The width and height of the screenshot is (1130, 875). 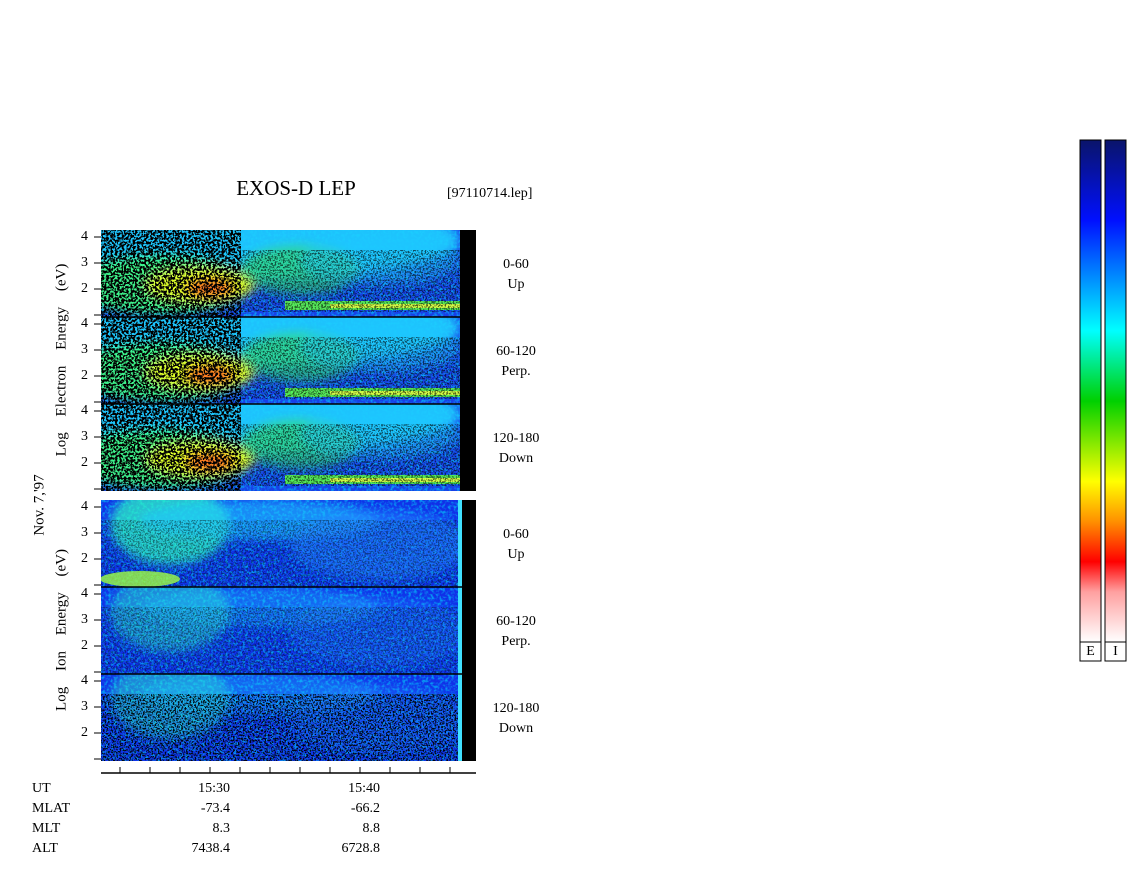 I want to click on row-value: -66.2, so click(x=365, y=808).